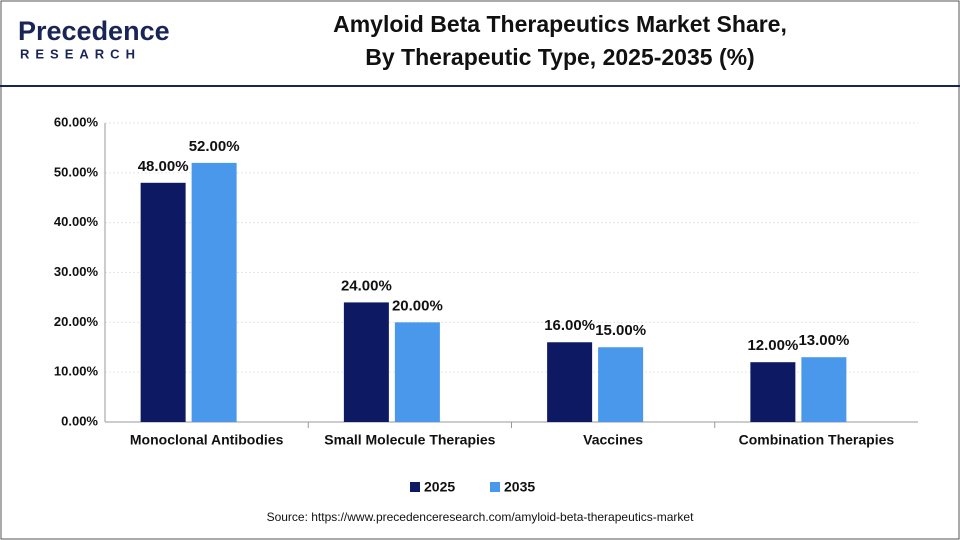 The height and width of the screenshot is (540, 960). I want to click on x-tick-label: Vaccines, so click(613, 440).